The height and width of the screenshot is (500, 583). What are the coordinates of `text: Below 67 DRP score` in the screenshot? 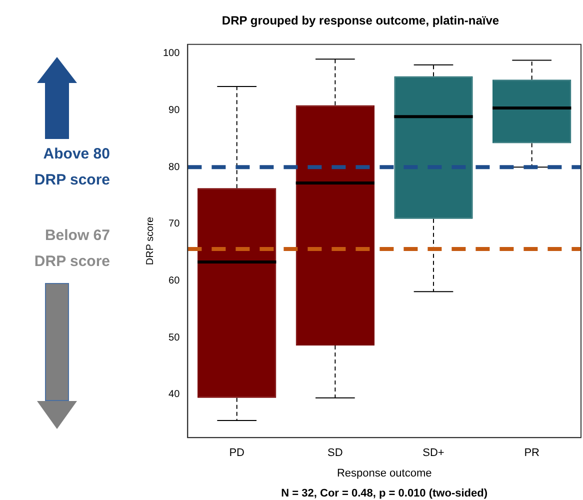 It's located at (72, 248).